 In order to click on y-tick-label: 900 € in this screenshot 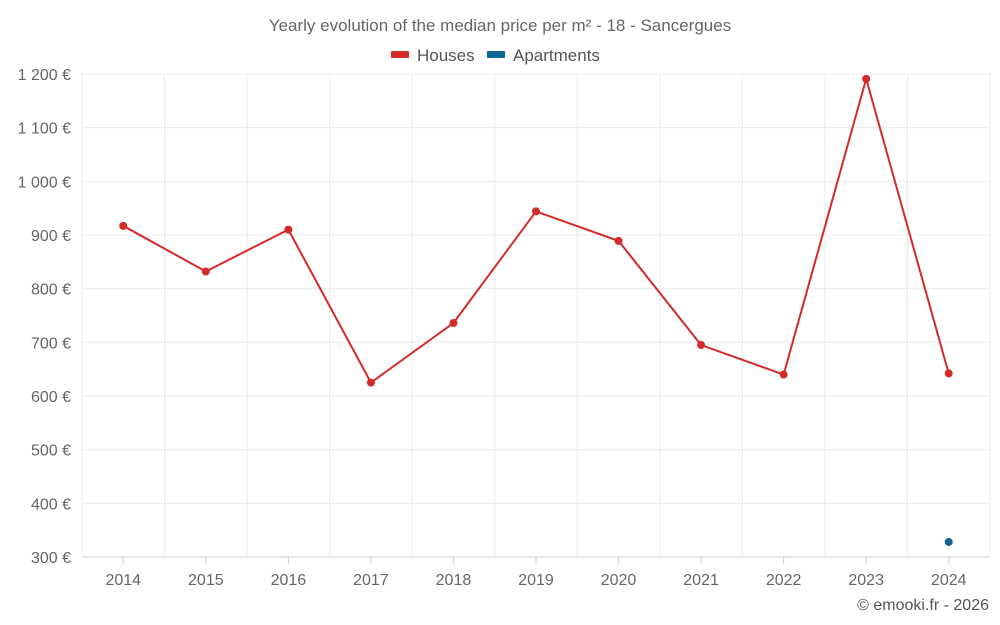, I will do `click(51, 236)`.